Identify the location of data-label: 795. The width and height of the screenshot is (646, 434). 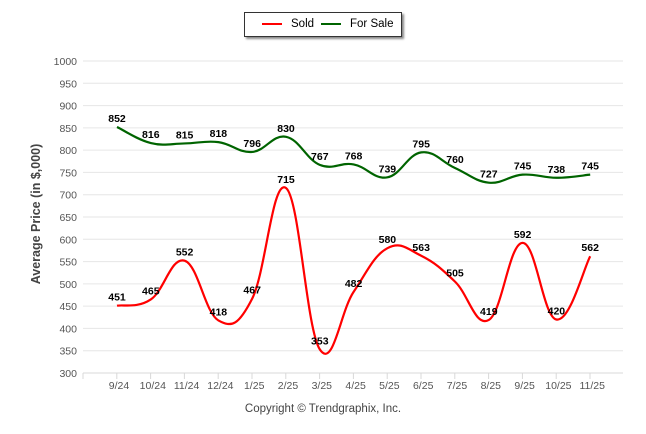
(421, 144).